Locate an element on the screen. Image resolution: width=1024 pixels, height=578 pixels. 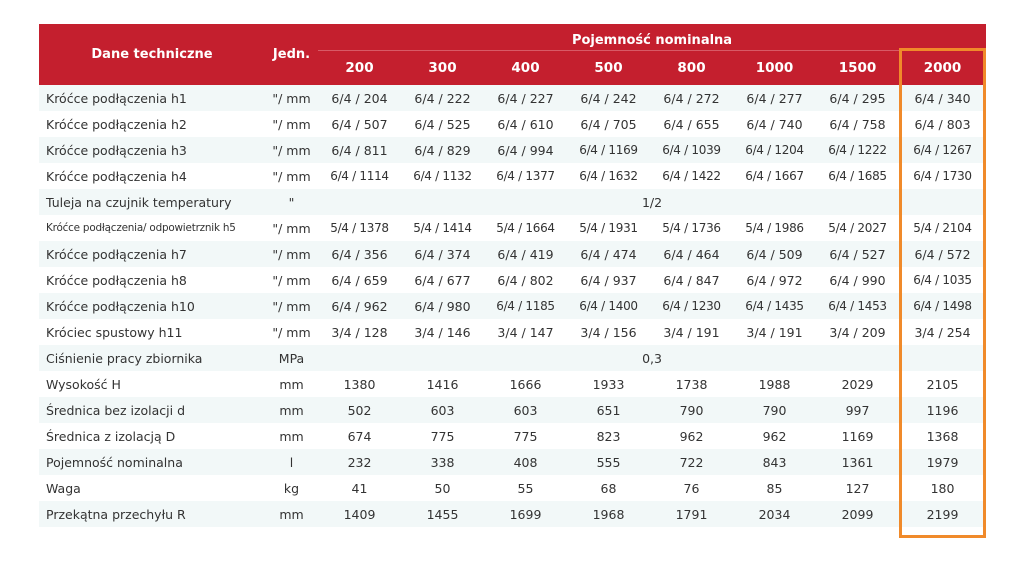
cell-value: 6/4 / 464 is located at coordinates (691, 254).